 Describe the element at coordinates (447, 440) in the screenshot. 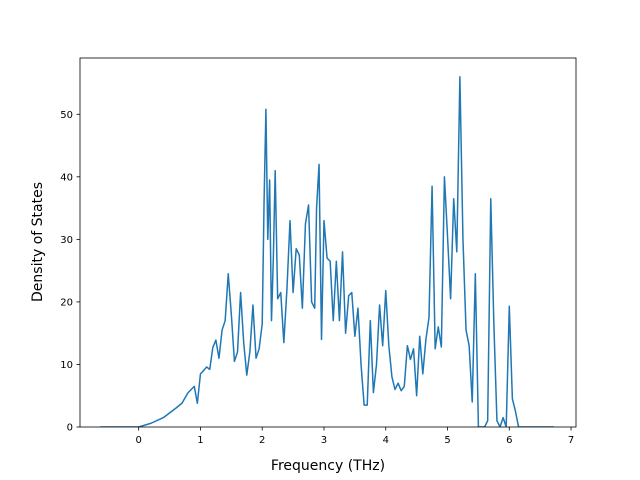

I see `x-tick-label: 5` at that location.